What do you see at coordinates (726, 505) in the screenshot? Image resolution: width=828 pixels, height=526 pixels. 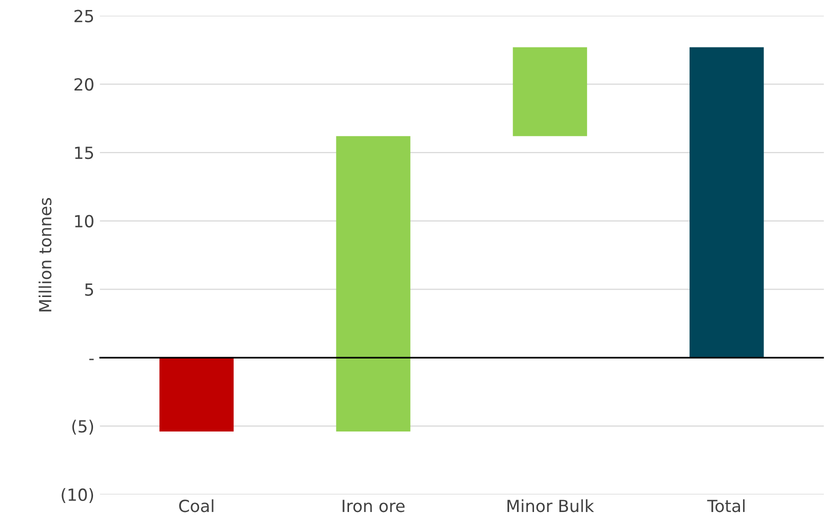 I see `x-tick-label: Total` at bounding box center [726, 505].